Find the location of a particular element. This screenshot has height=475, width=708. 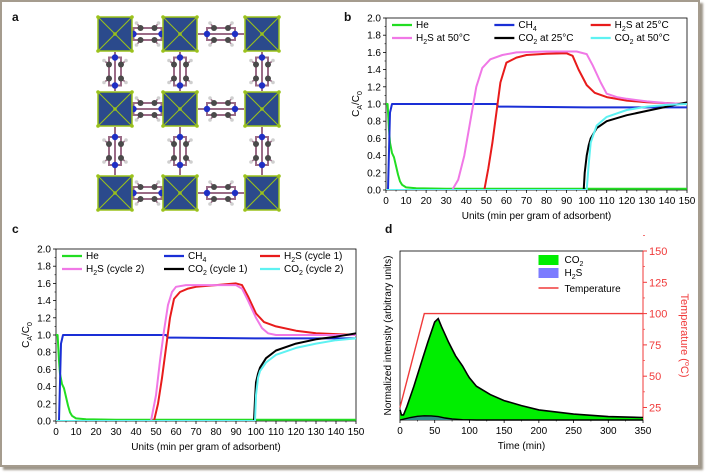

x-axis-label: Units (min per gram of adsorbent) is located at coordinates (206, 447).